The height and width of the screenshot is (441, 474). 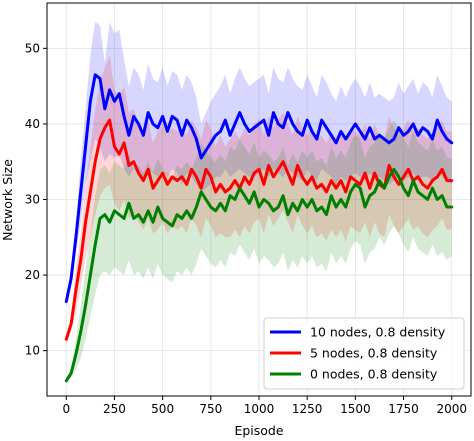 What do you see at coordinates (162, 409) in the screenshot?
I see `x-tick-label: 500` at bounding box center [162, 409].